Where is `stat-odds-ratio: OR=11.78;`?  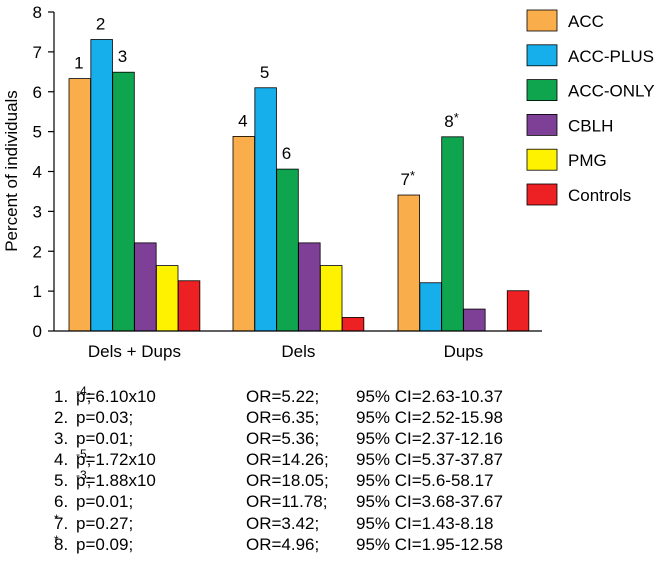 stat-odds-ratio: OR=11.78; is located at coordinates (287, 502).